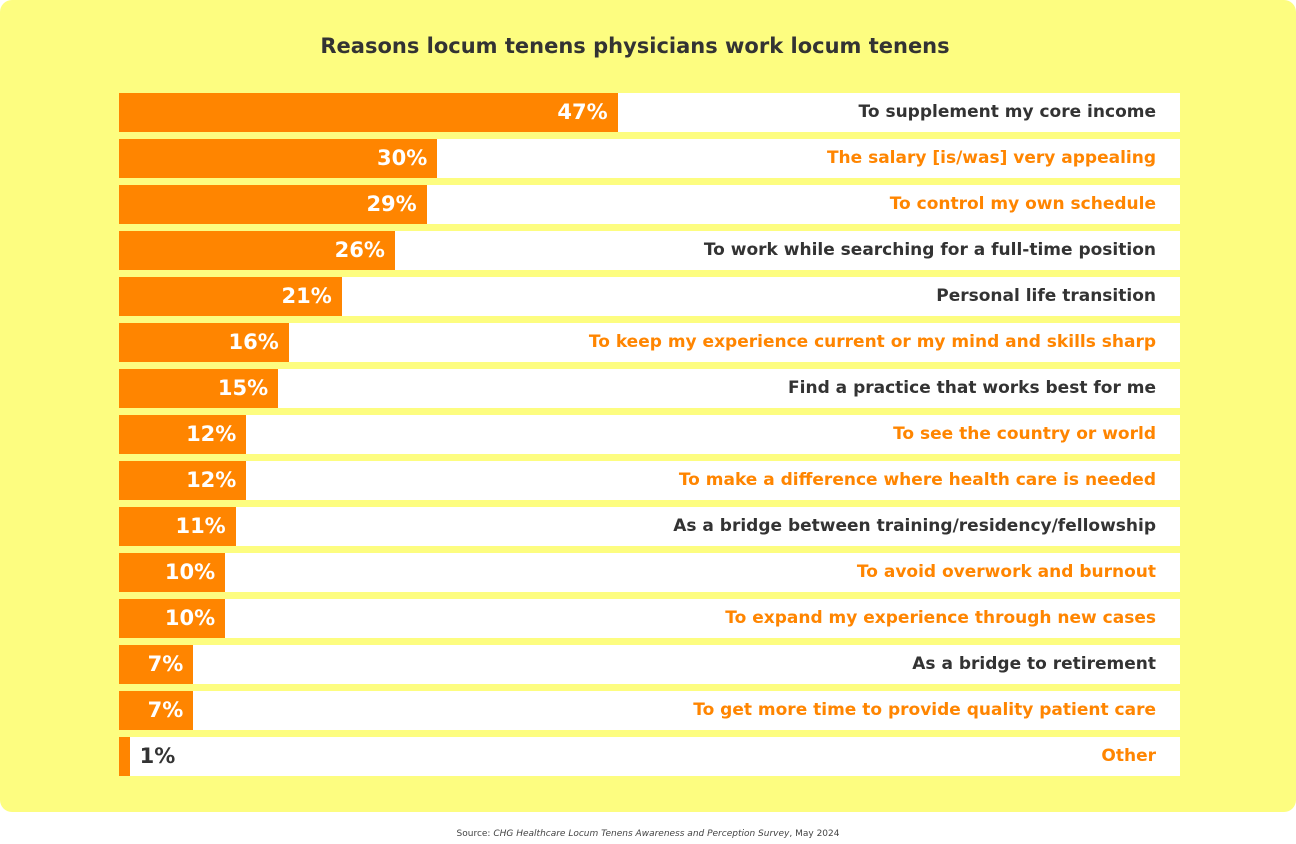 This screenshot has height=844, width=1296. What do you see at coordinates (1022, 204) in the screenshot?
I see `category-label: To control my own schedule` at bounding box center [1022, 204].